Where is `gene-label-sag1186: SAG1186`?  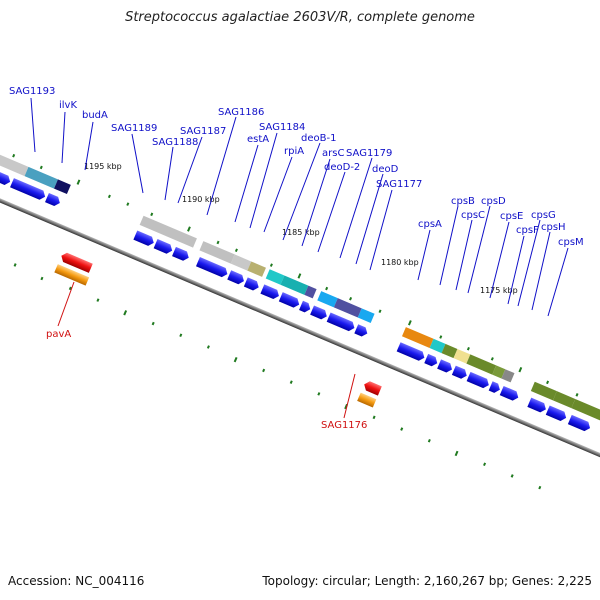
gene-label-sag1186: SAG1186 is located at coordinates (241, 112).